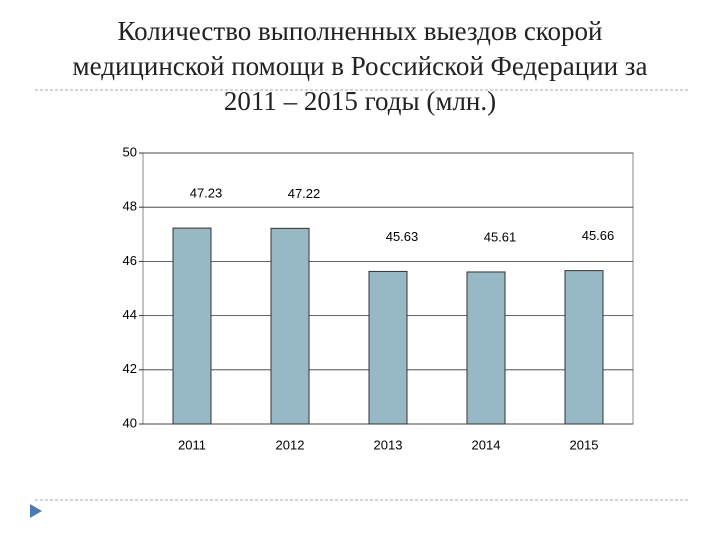 The height and width of the screenshot is (540, 720). Describe the element at coordinates (130, 151) in the screenshot. I see `y-tick-label: 50` at that location.